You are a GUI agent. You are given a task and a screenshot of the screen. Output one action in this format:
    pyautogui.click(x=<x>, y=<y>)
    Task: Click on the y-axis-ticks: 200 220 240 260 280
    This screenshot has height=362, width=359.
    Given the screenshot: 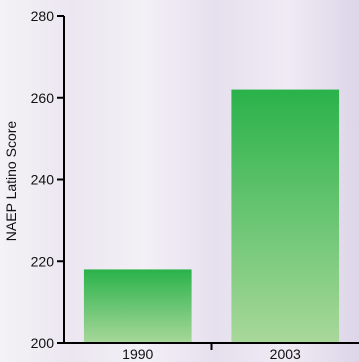 What is the action you would take?
    pyautogui.click(x=47, y=179)
    